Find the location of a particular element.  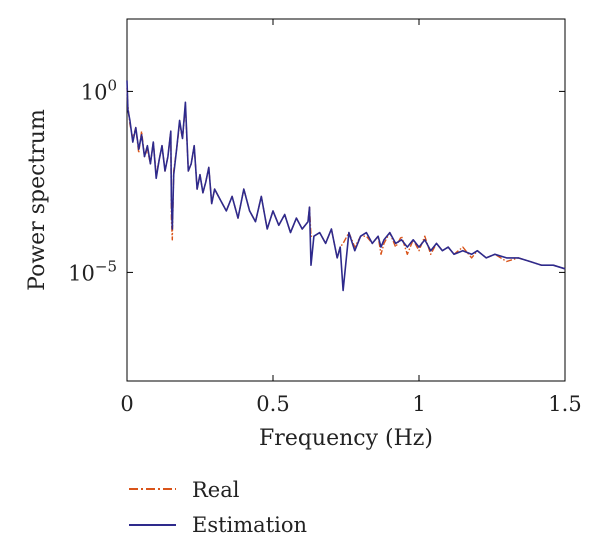

y-tick-label: 10⁻⁵ is located at coordinates (92, 271).